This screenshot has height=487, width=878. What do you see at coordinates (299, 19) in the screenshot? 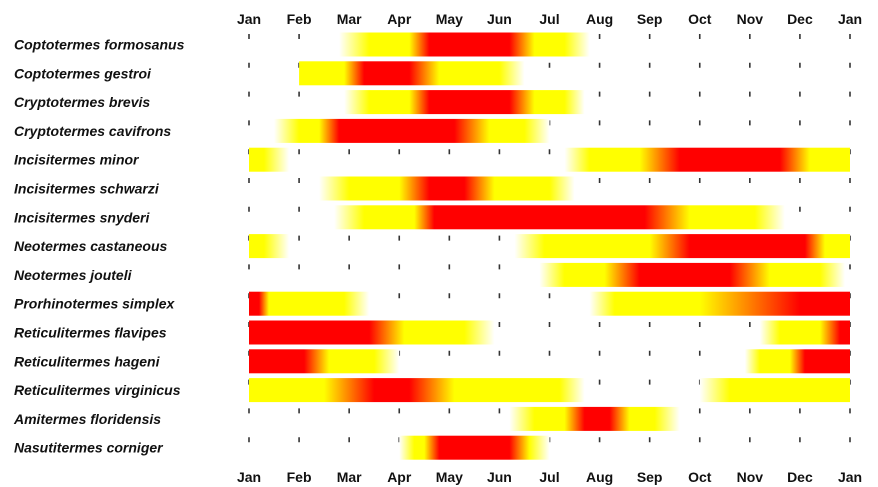
I see `month-label-top: Feb` at bounding box center [299, 19].